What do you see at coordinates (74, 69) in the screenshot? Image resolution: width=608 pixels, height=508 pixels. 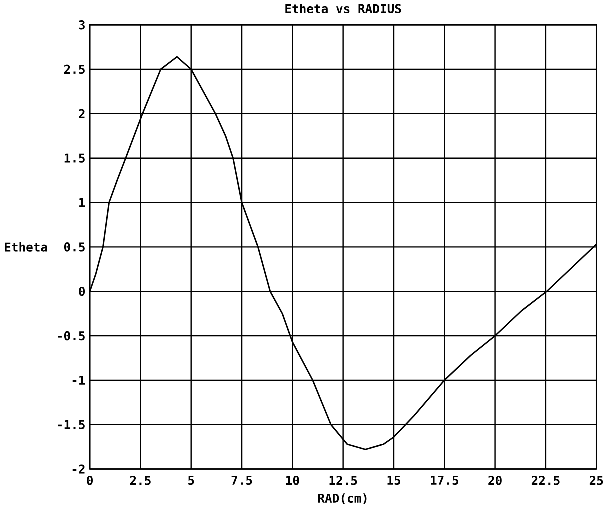 I see `y-tick-label: 2.5` at bounding box center [74, 69].